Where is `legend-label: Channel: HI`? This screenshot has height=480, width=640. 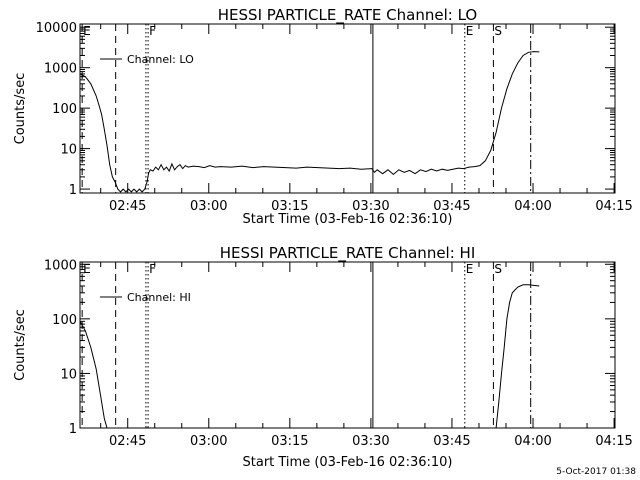 legend-label: Channel: HI is located at coordinates (159, 297).